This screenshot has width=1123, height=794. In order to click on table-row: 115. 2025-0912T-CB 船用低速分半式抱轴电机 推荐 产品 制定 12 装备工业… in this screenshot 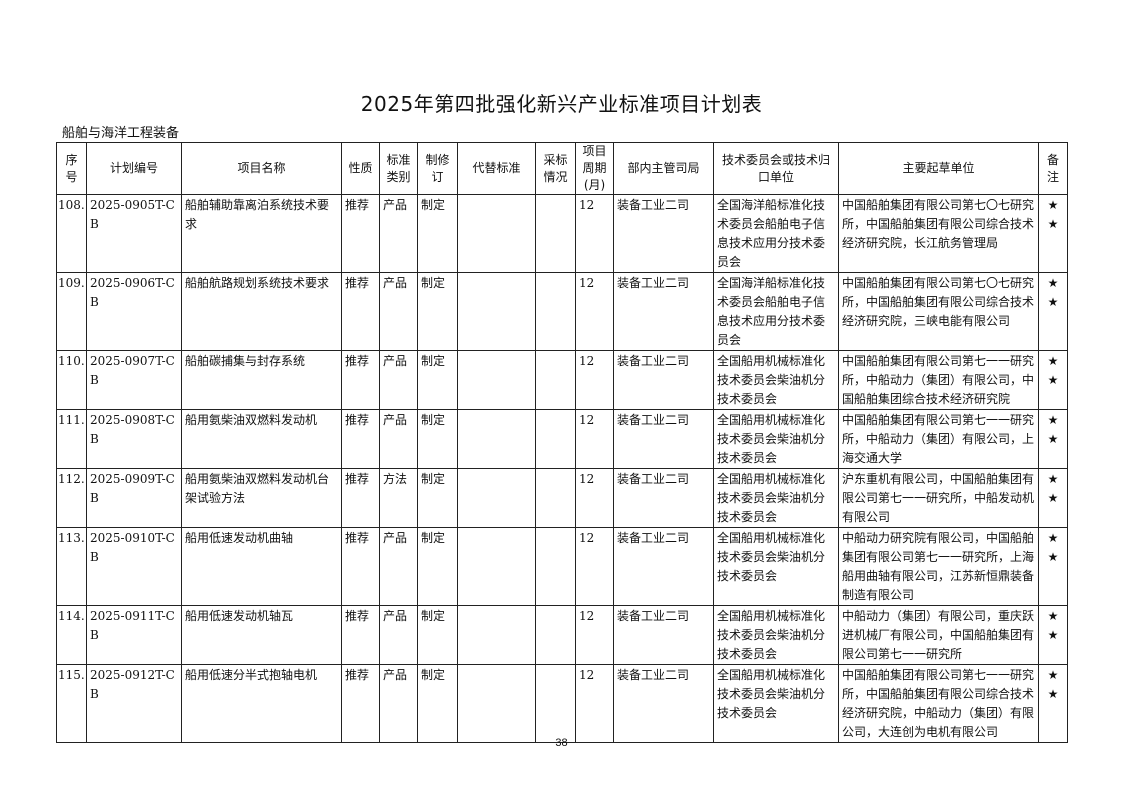, I will do `click(562, 703)`.